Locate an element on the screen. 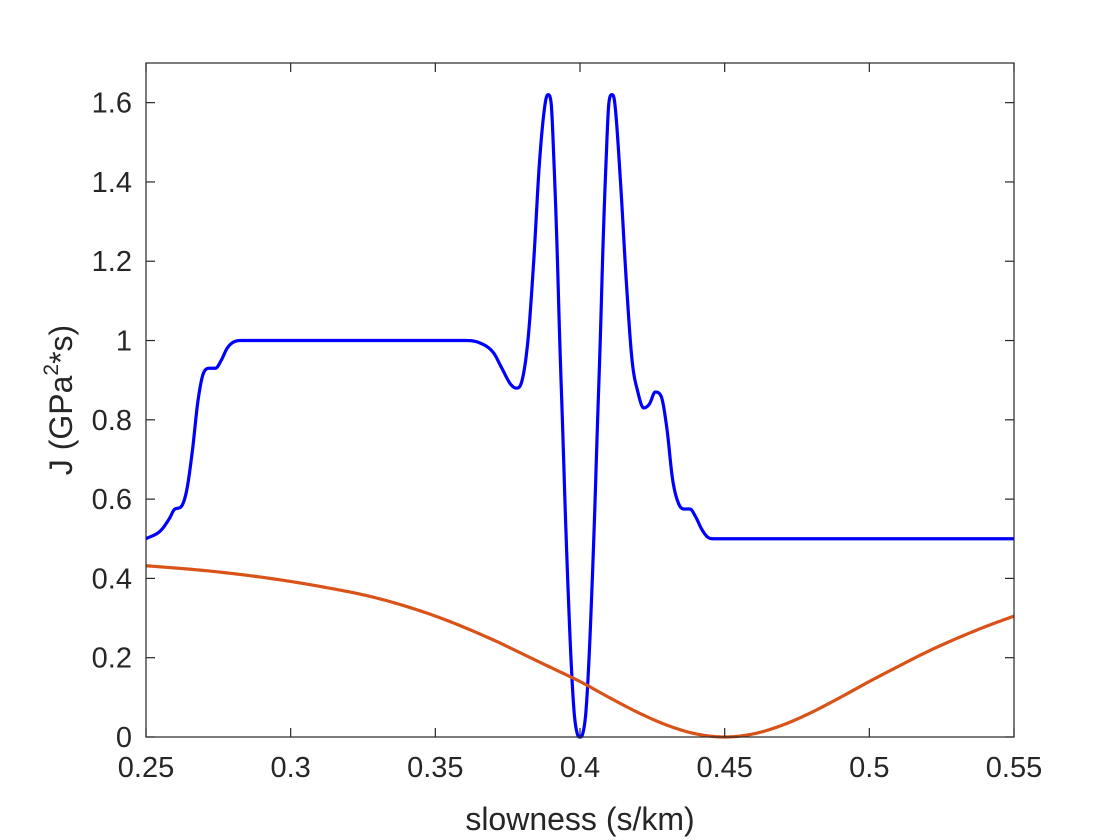 The height and width of the screenshot is (840, 1120). y-tick-label: 1 is located at coordinates (124, 342).